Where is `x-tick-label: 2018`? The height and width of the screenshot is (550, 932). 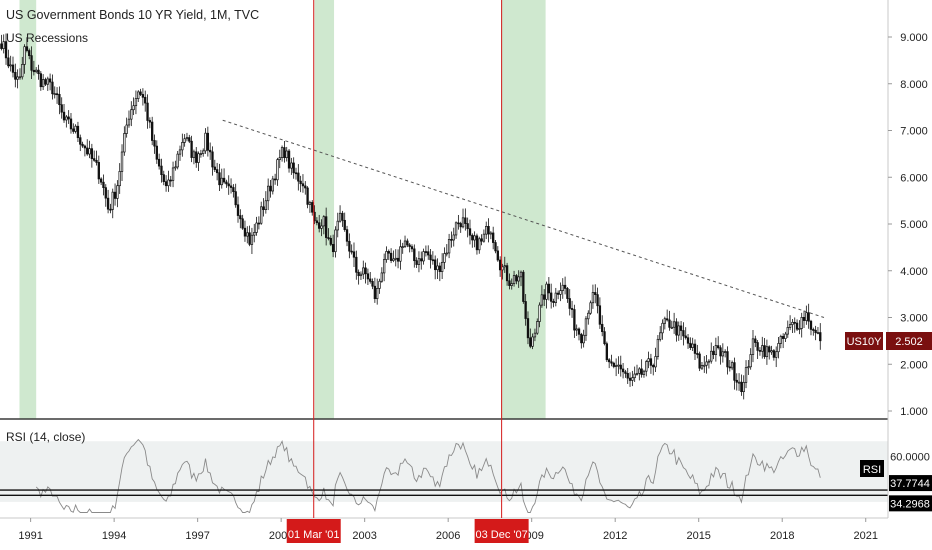 x-tick-label: 2018 is located at coordinates (782, 536).